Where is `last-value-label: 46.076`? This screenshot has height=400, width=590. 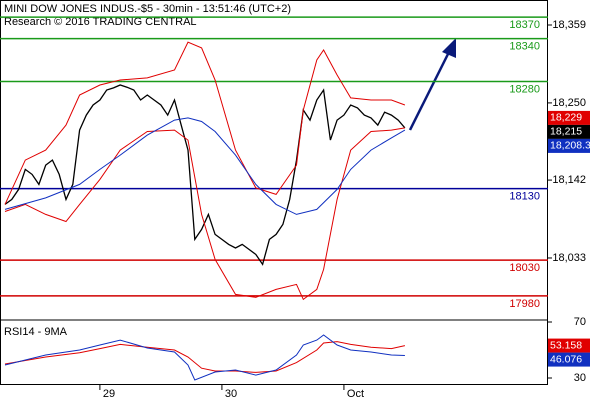
last-value-label: 46.076 is located at coordinates (566, 359).